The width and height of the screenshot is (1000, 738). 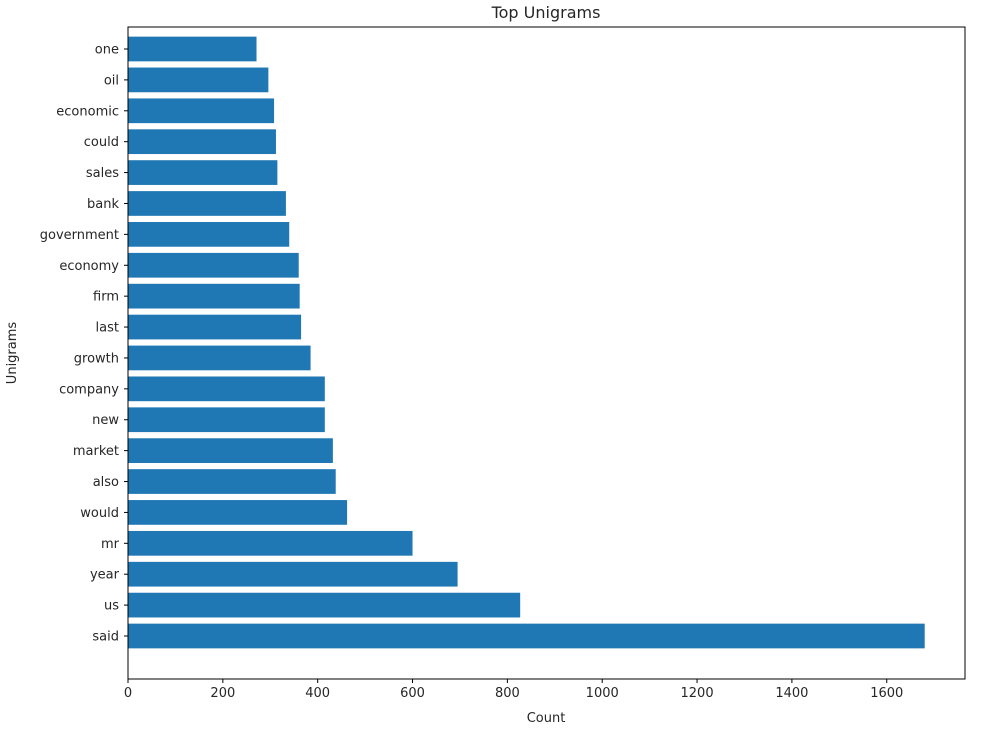 I want to click on y-axis-title: Unigrams, so click(x=12, y=353).